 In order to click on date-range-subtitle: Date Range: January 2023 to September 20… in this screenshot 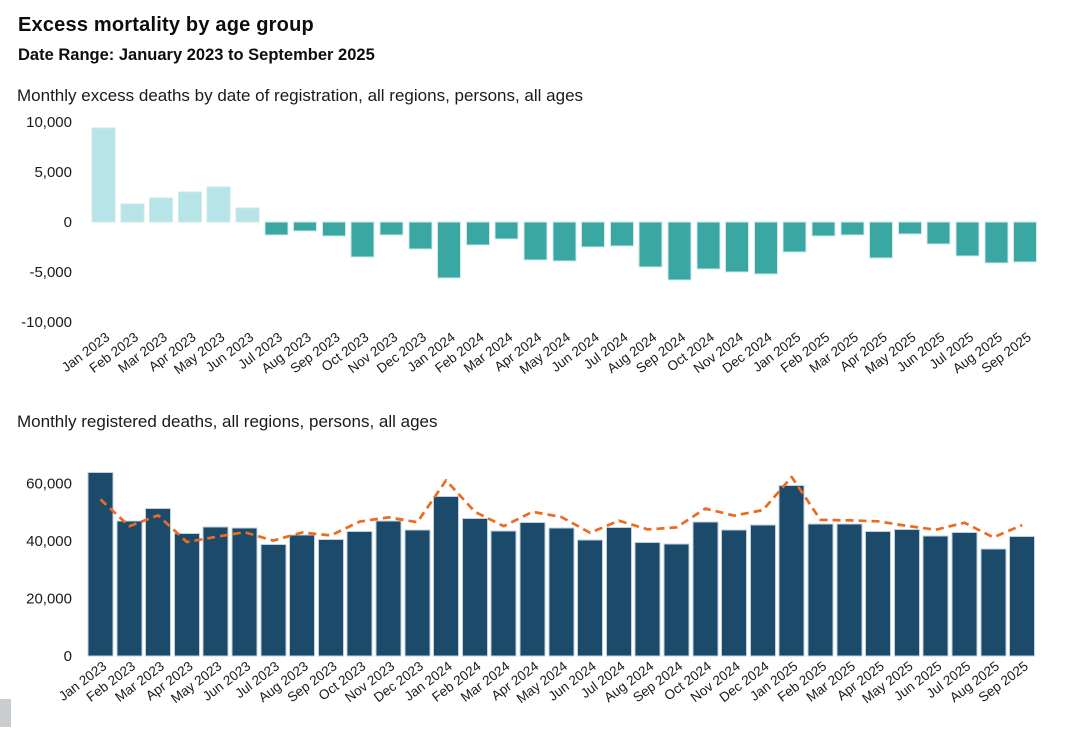, I will do `click(196, 55)`.